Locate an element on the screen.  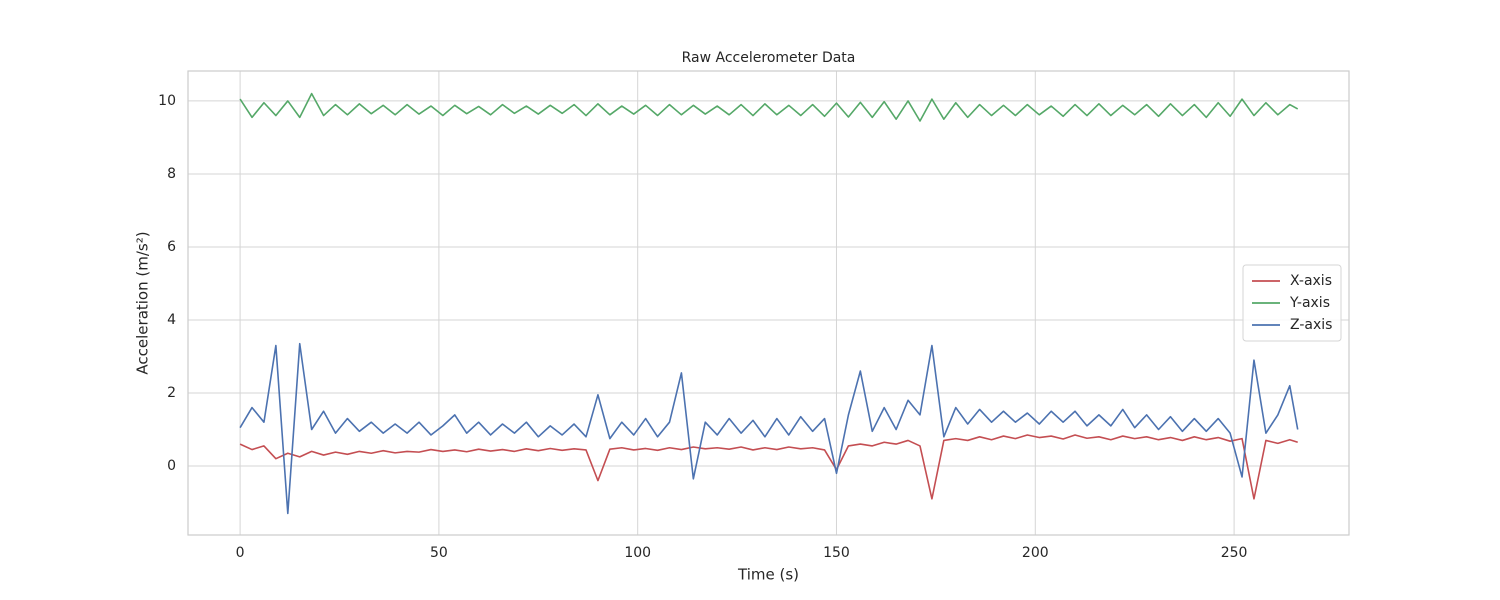
legend: X-axis Y-axis Z-axis is located at coordinates (1292, 303).